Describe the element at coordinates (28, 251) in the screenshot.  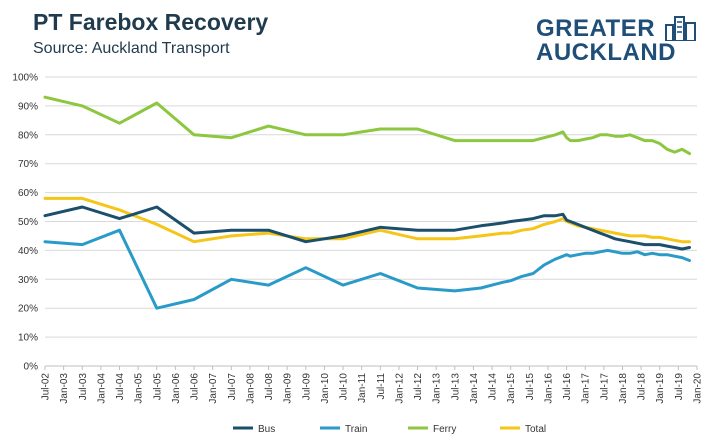
I see `y-tick-label: 40%` at that location.